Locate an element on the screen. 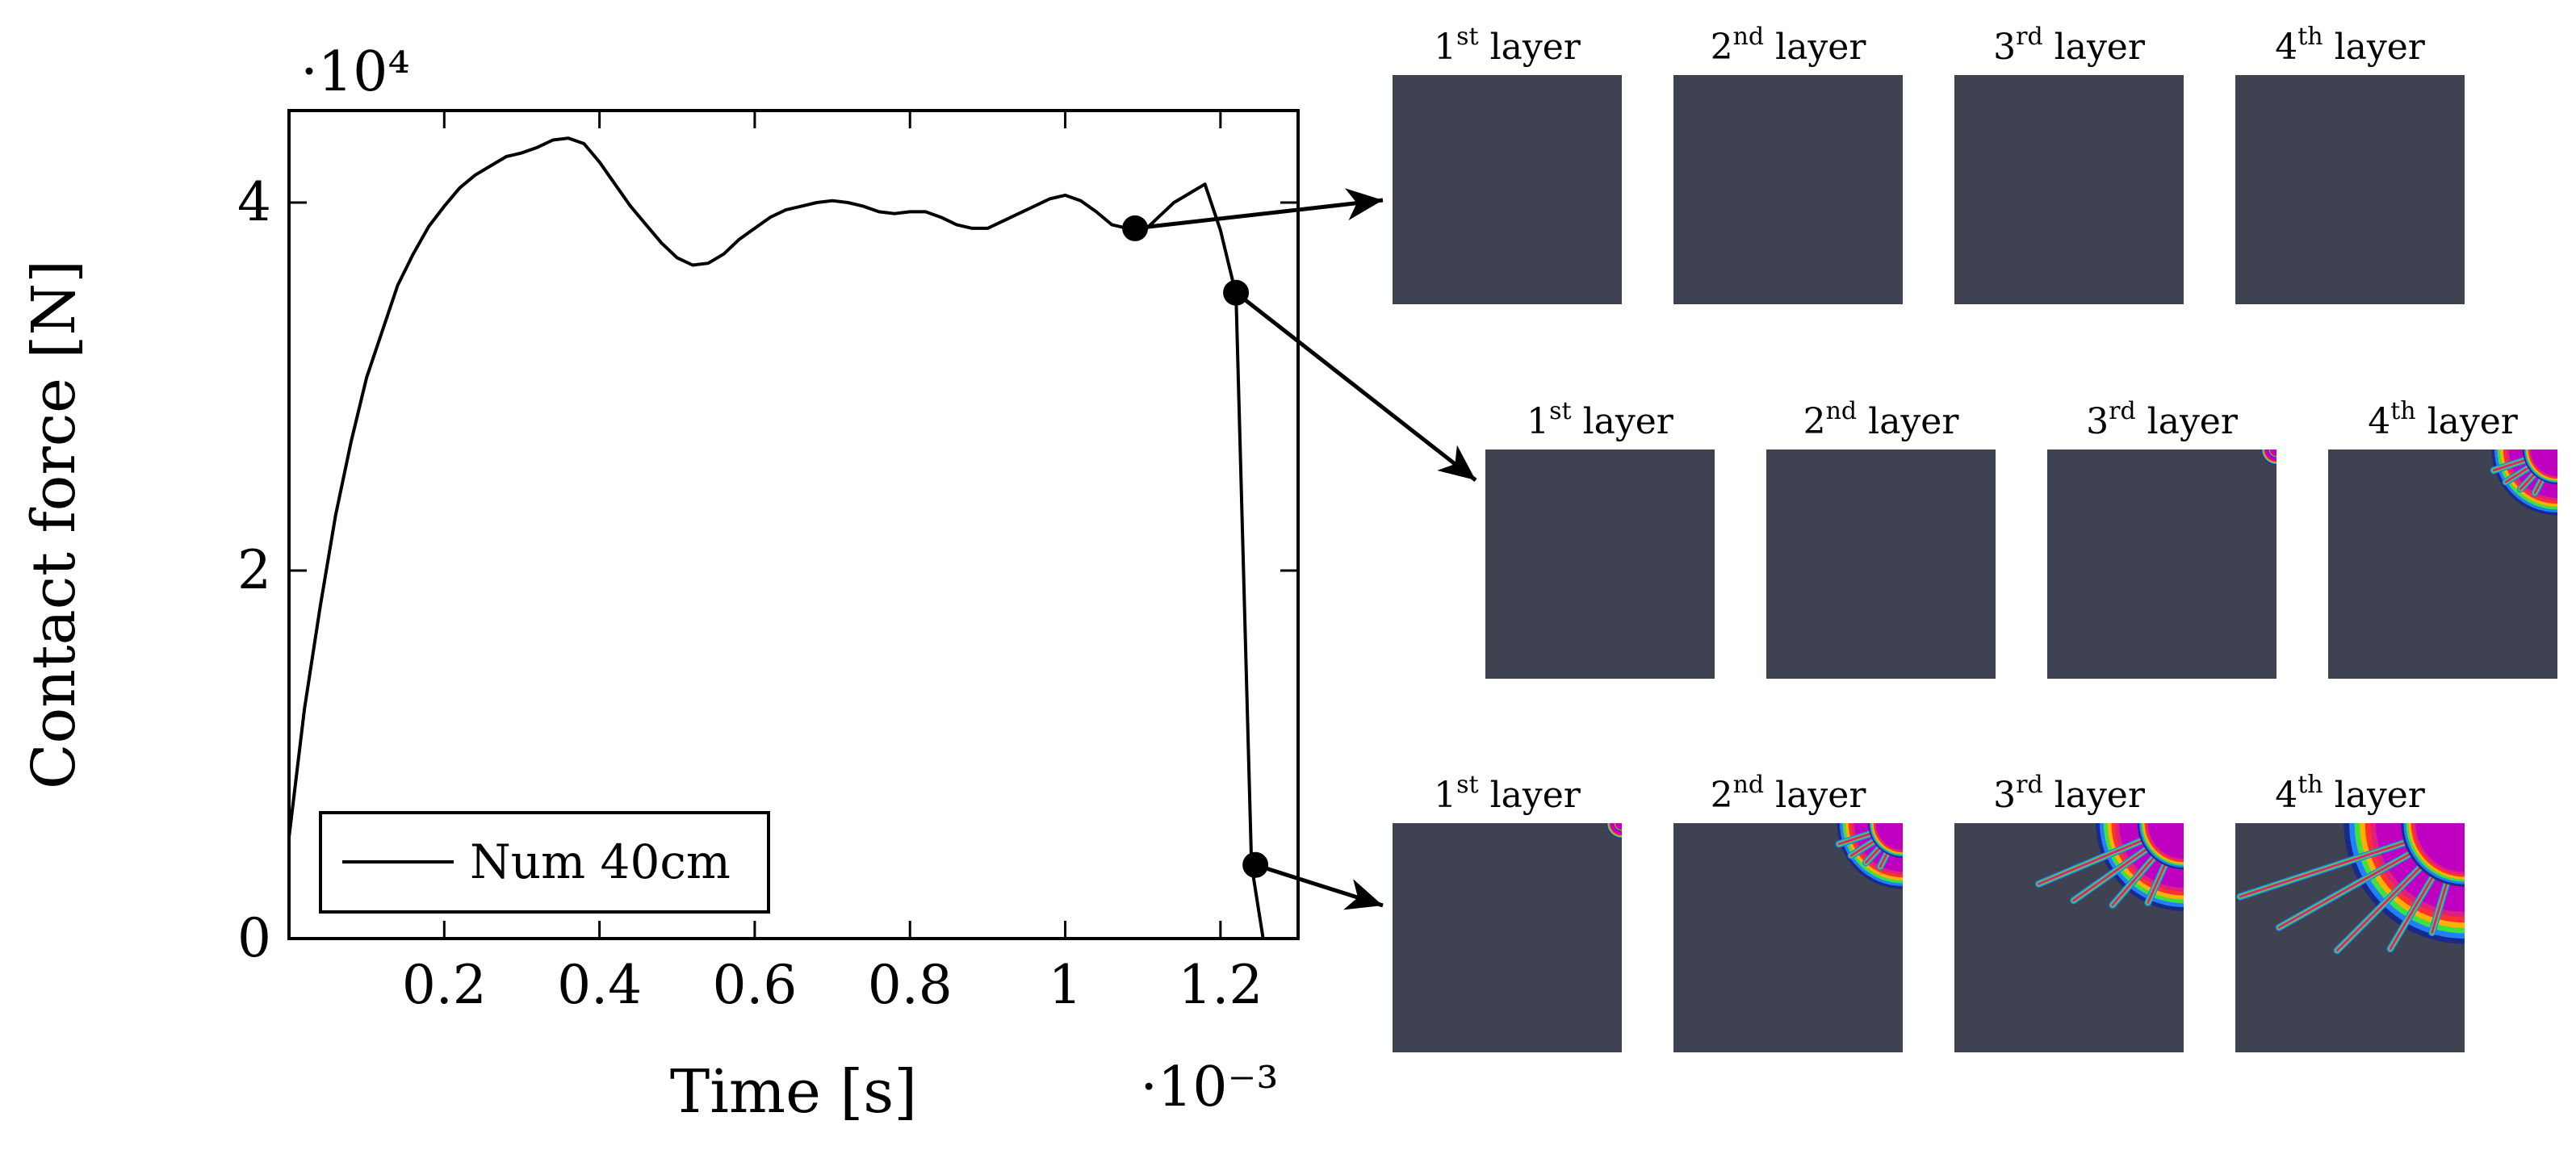 The width and height of the screenshot is (2576, 1150). x-tick-label: 0.2 is located at coordinates (444, 985).